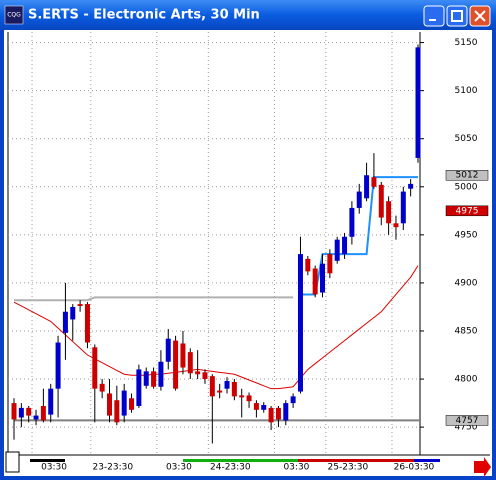  I want to click on price-marker-label: 4975, so click(467, 211).